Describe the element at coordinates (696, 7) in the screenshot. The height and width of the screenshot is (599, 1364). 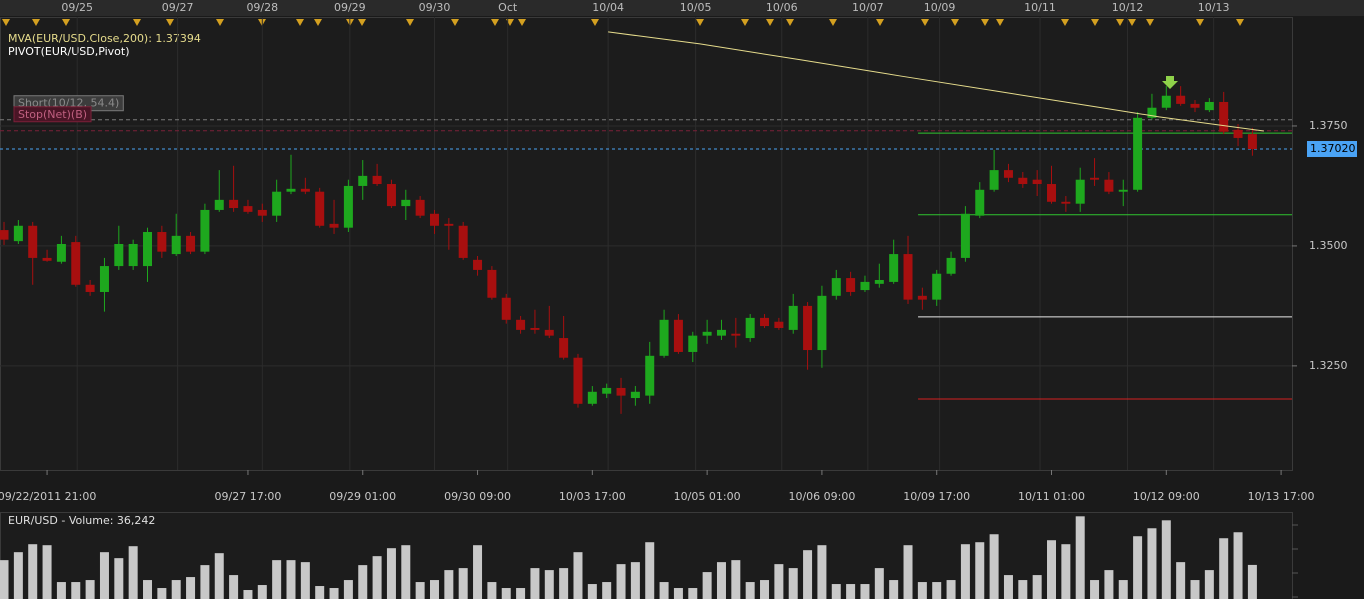
I see `top-date-label: 10/05` at that location.